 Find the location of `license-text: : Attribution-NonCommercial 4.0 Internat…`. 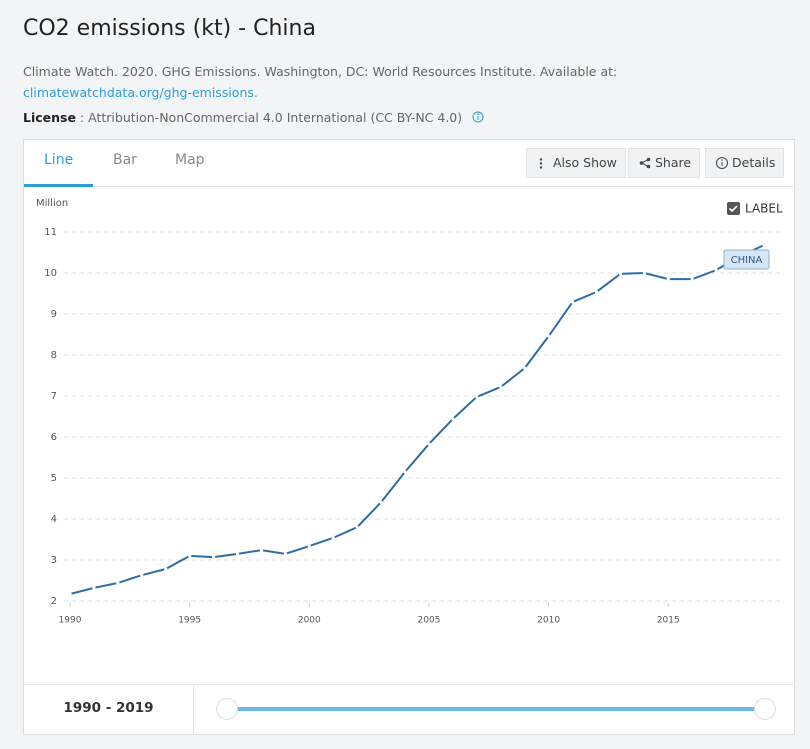

license-text: : Attribution-NonCommercial 4.0 Internat… is located at coordinates (271, 117).